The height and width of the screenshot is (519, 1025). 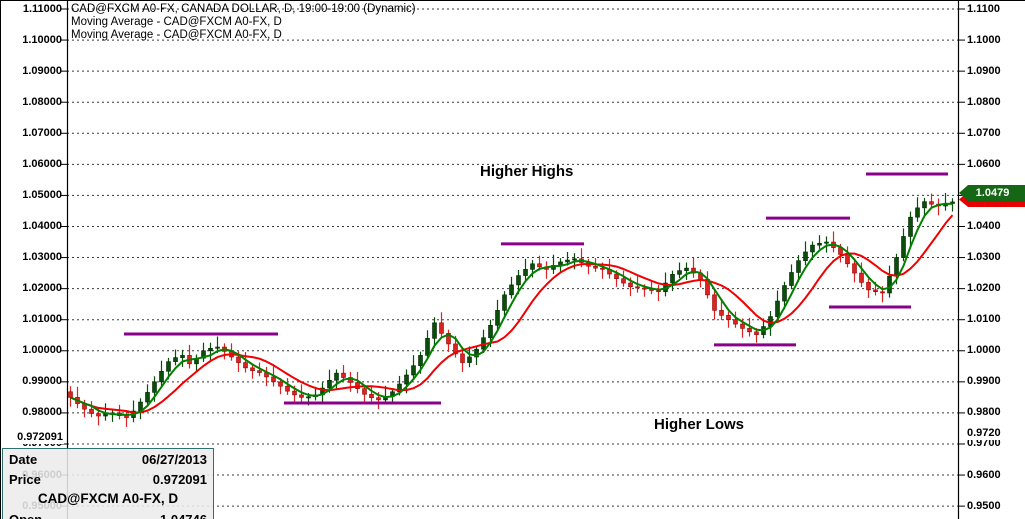 What do you see at coordinates (984, 132) in the screenshot?
I see `right-axis-price-label: 1.0700` at bounding box center [984, 132].